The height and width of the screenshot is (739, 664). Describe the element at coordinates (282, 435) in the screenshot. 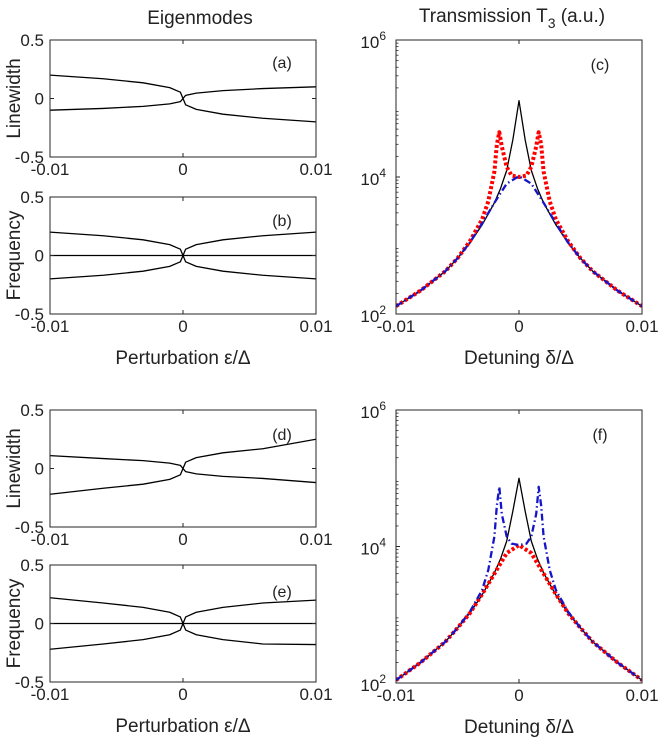

I see `panel-label-d: (d)` at that location.